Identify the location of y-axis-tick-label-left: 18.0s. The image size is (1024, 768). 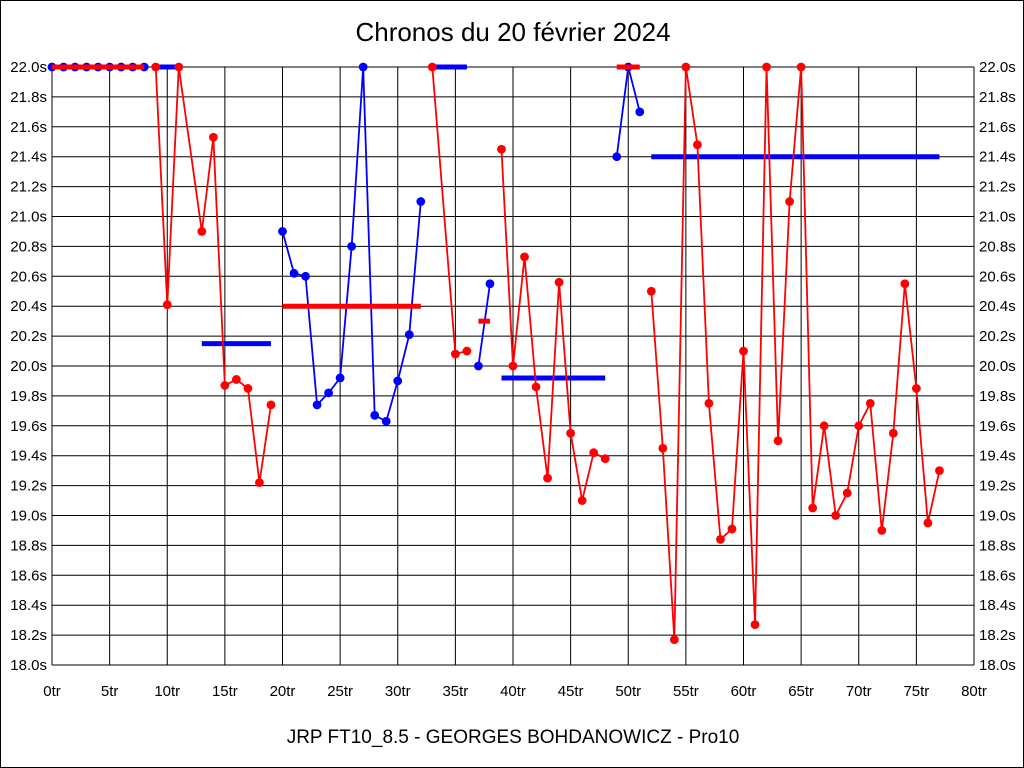
(28, 665).